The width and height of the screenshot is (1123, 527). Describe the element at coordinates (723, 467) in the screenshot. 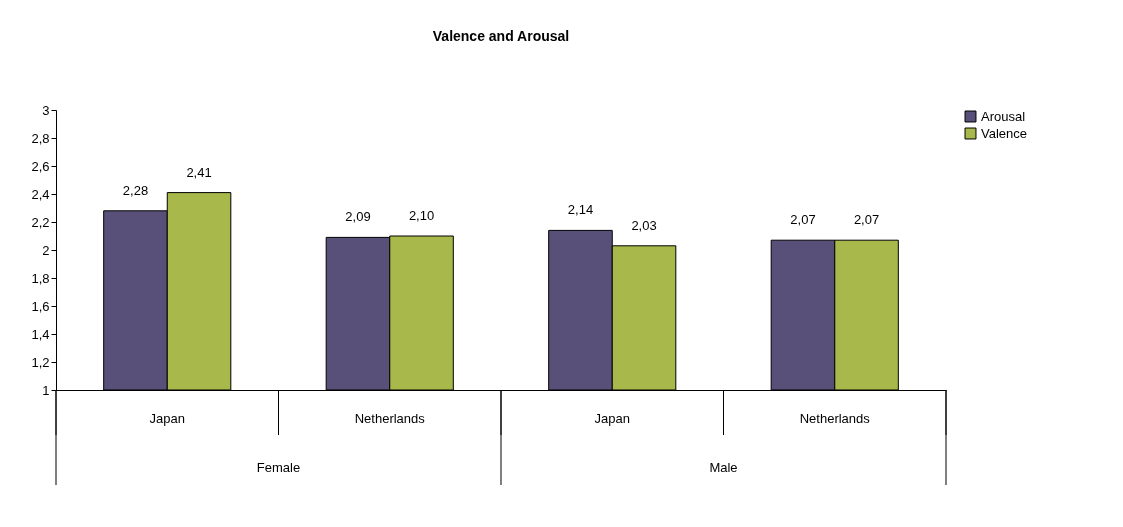

I see `text: Male` at that location.